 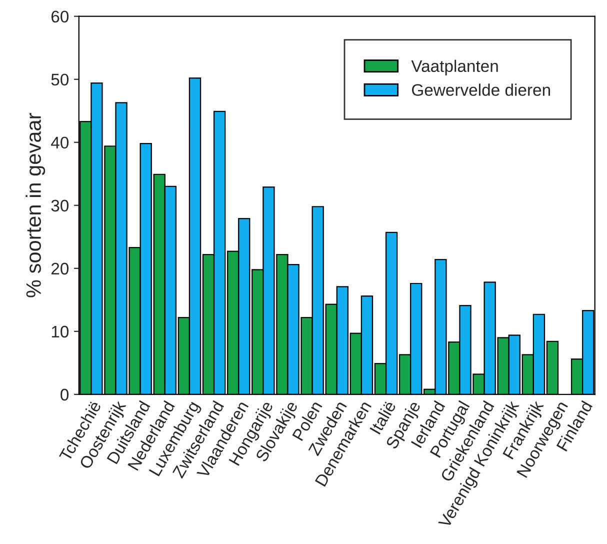 What do you see at coordinates (60, 142) in the screenshot?
I see `y-tick-label: 40` at bounding box center [60, 142].